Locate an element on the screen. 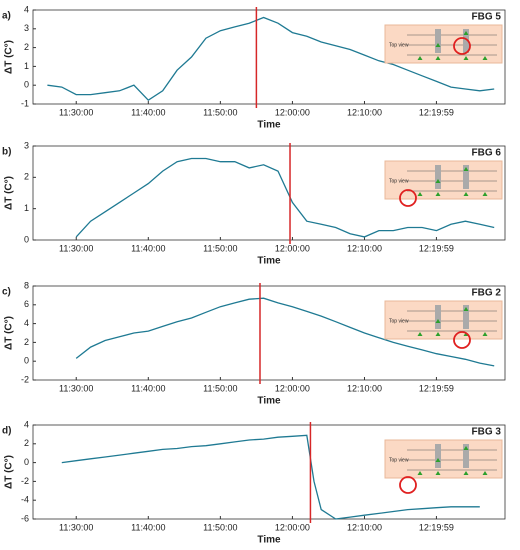 The width and height of the screenshot is (520, 550). panel-label: d) is located at coordinates (6, 431).